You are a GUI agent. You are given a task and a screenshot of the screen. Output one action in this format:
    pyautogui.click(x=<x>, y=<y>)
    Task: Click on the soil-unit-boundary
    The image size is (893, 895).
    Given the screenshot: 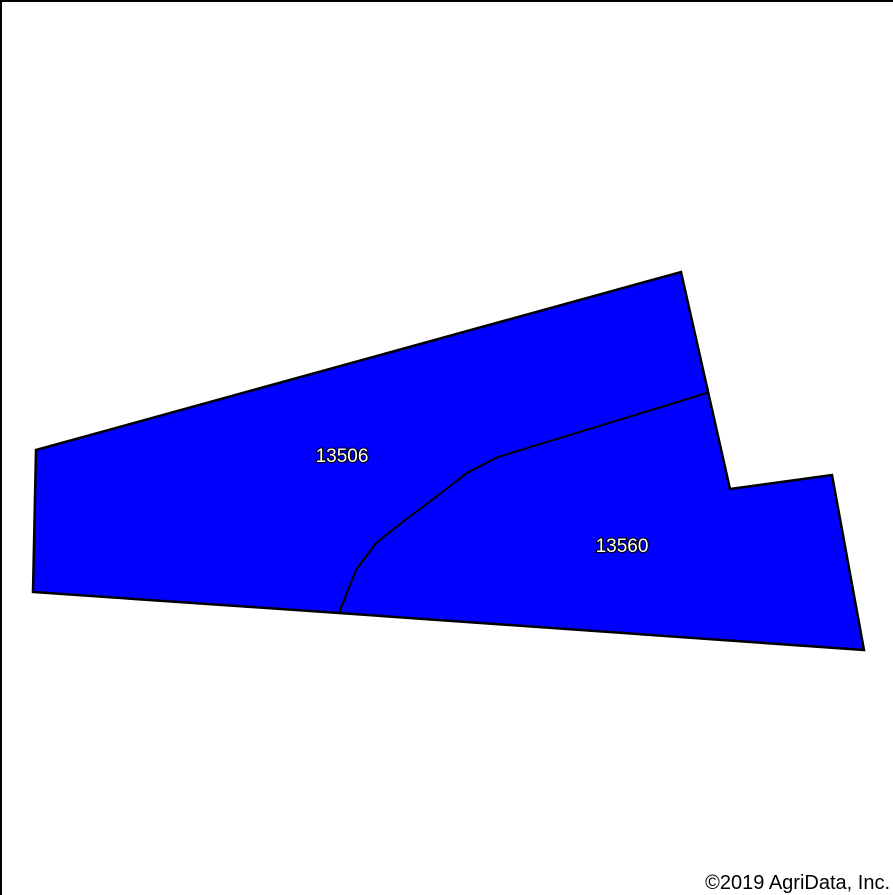 What is the action you would take?
    pyautogui.click(x=523, y=503)
    